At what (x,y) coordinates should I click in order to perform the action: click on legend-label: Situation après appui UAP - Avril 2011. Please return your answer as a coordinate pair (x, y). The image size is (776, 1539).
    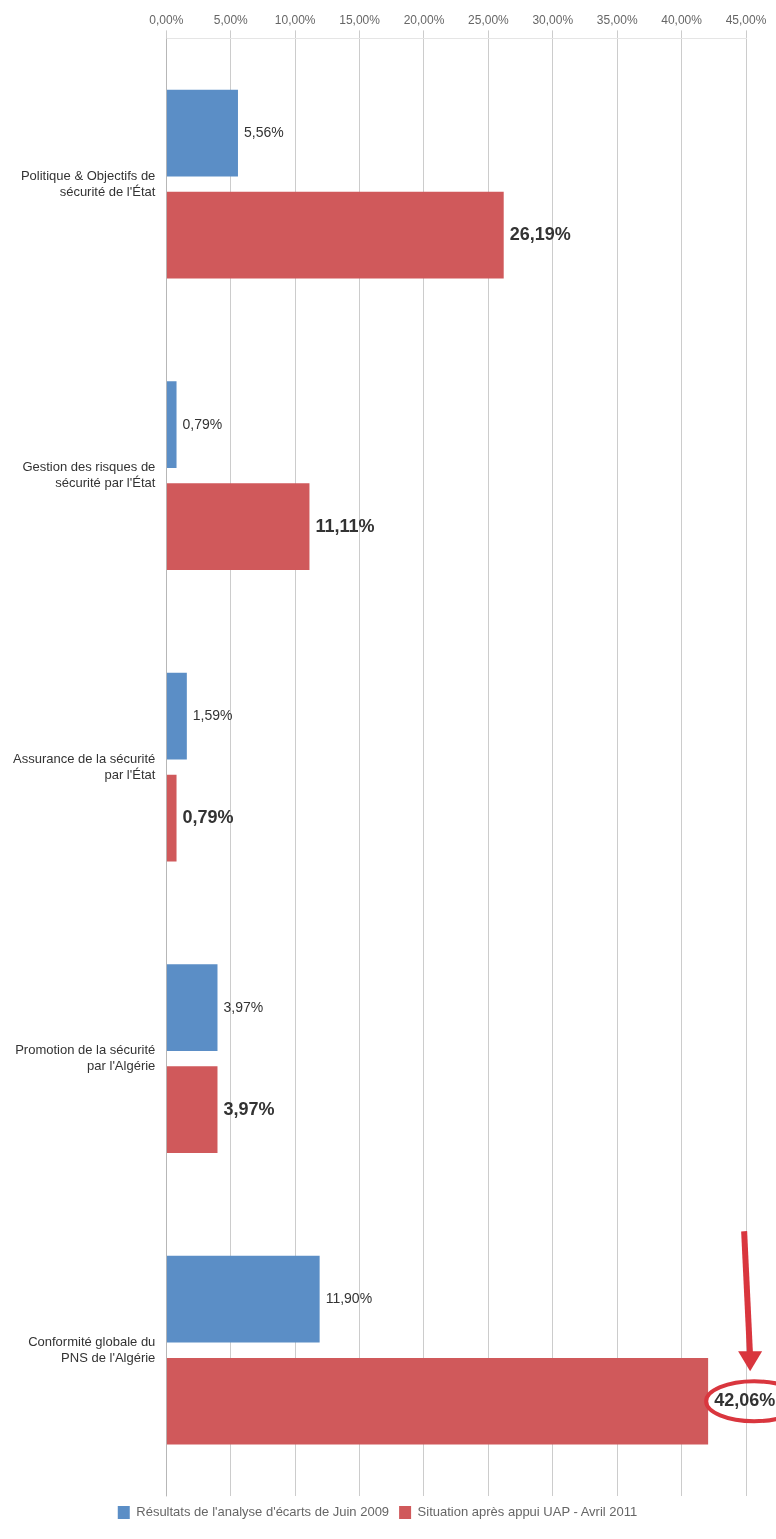
    Looking at the image, I should click on (527, 1512).